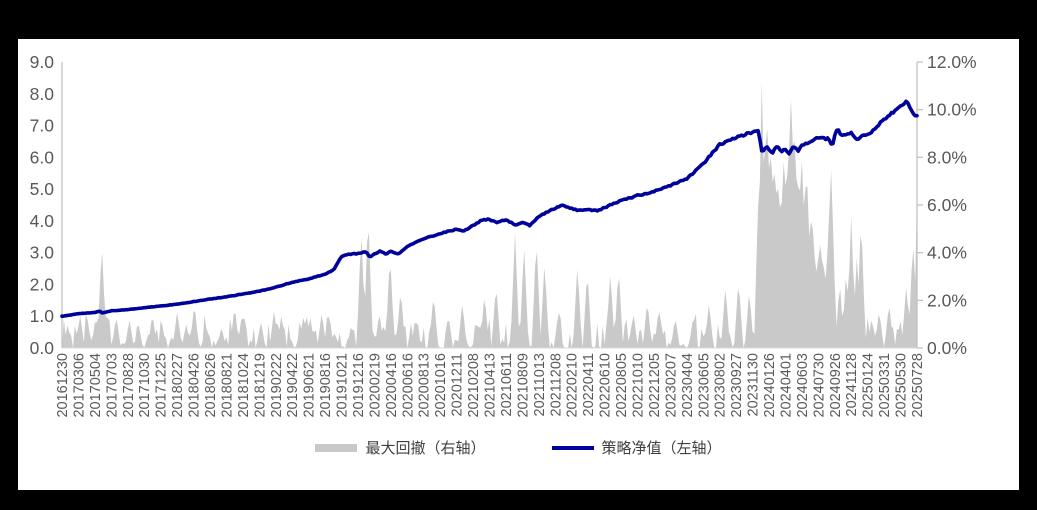  What do you see at coordinates (260, 385) in the screenshot?
I see `x-axis-tick-label: 20181219` at bounding box center [260, 385].